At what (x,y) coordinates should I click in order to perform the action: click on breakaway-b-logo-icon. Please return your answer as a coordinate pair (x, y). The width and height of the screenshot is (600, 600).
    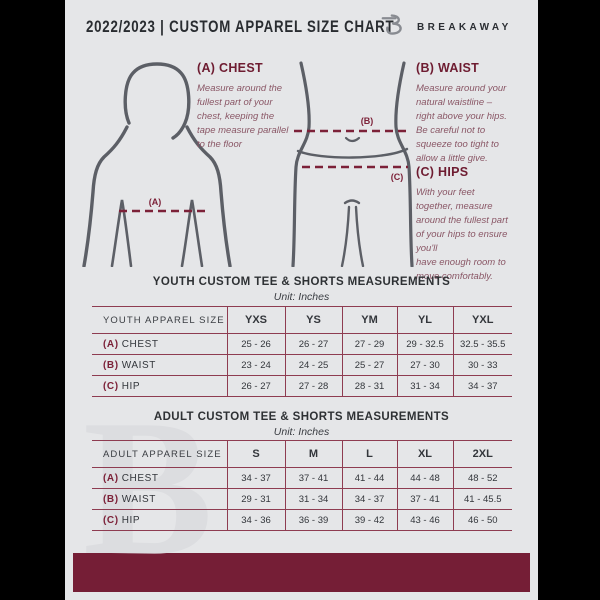
    Looking at the image, I should click on (394, 27).